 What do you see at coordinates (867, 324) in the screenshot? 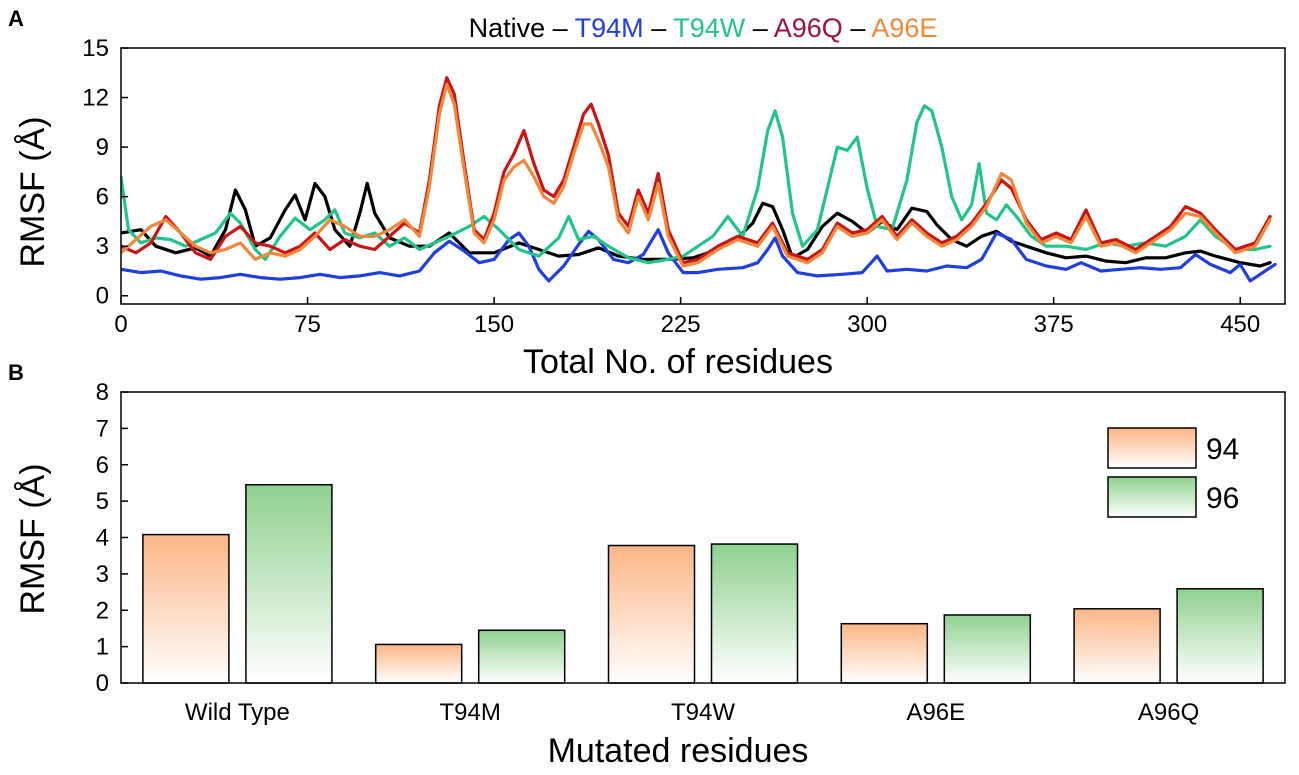
I see `x-tick-label: 300` at bounding box center [867, 324].